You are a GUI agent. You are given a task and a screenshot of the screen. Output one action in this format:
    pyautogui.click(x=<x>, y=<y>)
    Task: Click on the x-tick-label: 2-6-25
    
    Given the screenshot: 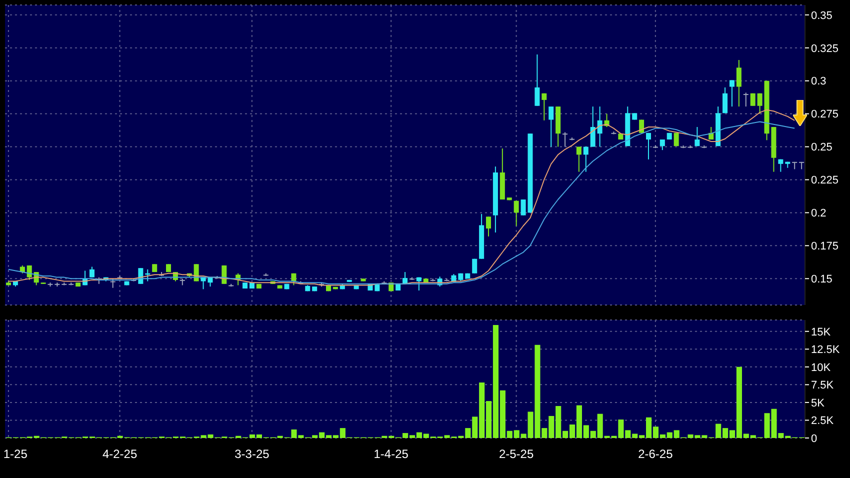 What is the action you would take?
    pyautogui.click(x=656, y=454)
    